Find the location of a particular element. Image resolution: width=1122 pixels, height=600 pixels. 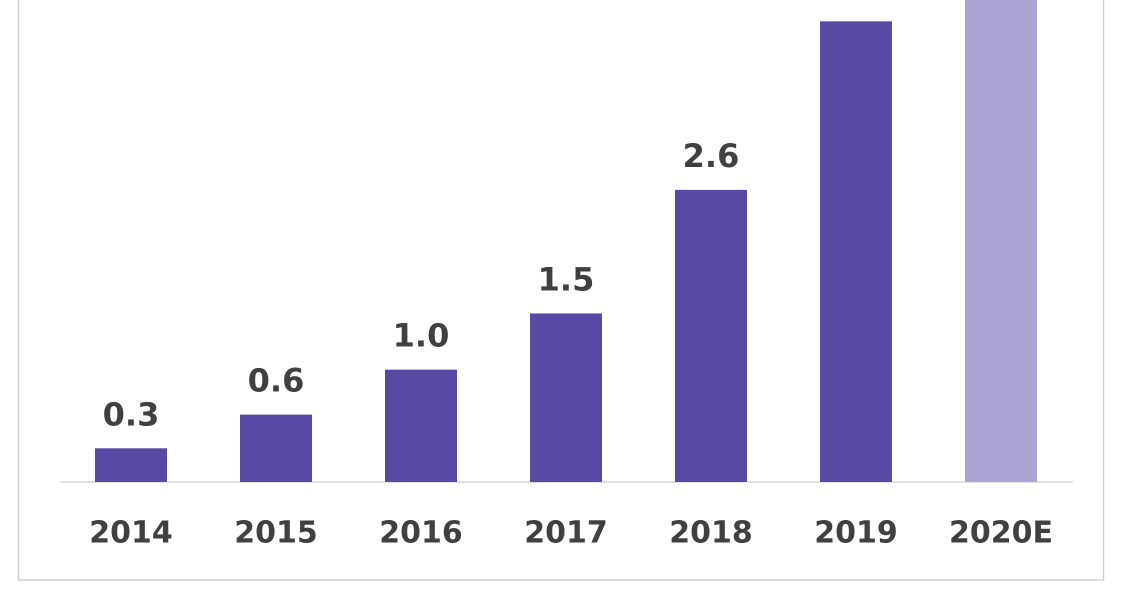

x-tick-label: 2020E is located at coordinates (1001, 533).